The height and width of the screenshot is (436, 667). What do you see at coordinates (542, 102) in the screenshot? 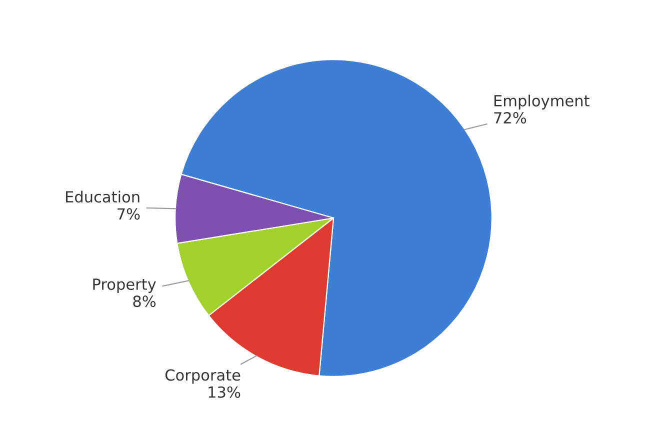
I see `slice-label: Employment` at bounding box center [542, 102].